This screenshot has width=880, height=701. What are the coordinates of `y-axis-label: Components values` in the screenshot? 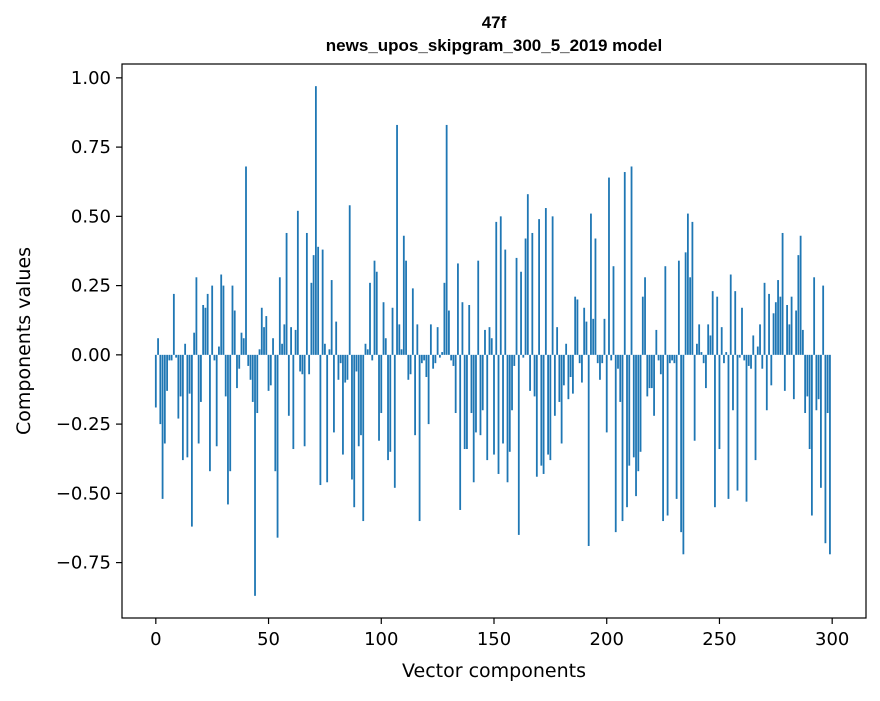 It's located at (24, 341).